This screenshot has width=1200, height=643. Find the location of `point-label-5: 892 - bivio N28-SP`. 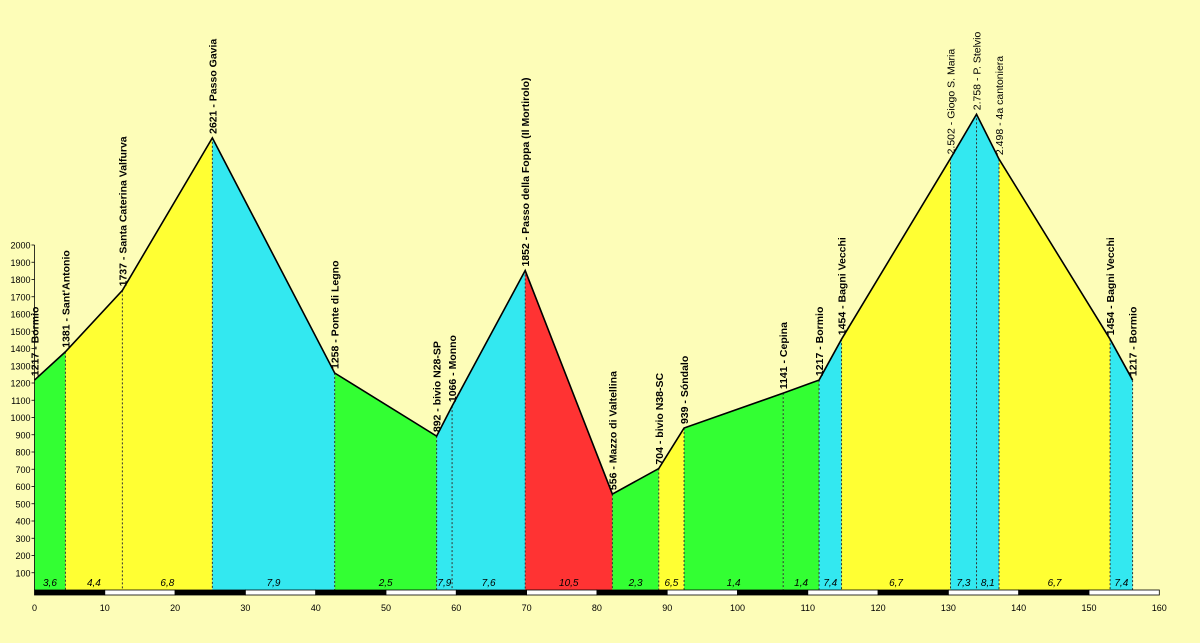

point-label-5: 892 - bivio N28-SP is located at coordinates (438, 386).